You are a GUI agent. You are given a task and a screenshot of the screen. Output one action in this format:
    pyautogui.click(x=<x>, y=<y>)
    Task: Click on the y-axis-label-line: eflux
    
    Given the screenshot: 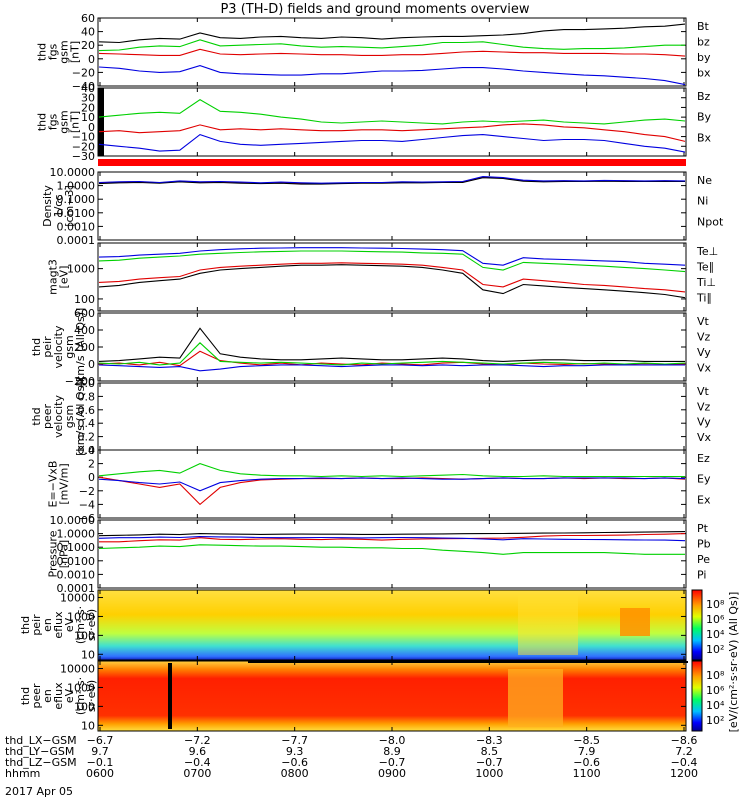 What is the action you would take?
    pyautogui.click(x=58, y=696)
    